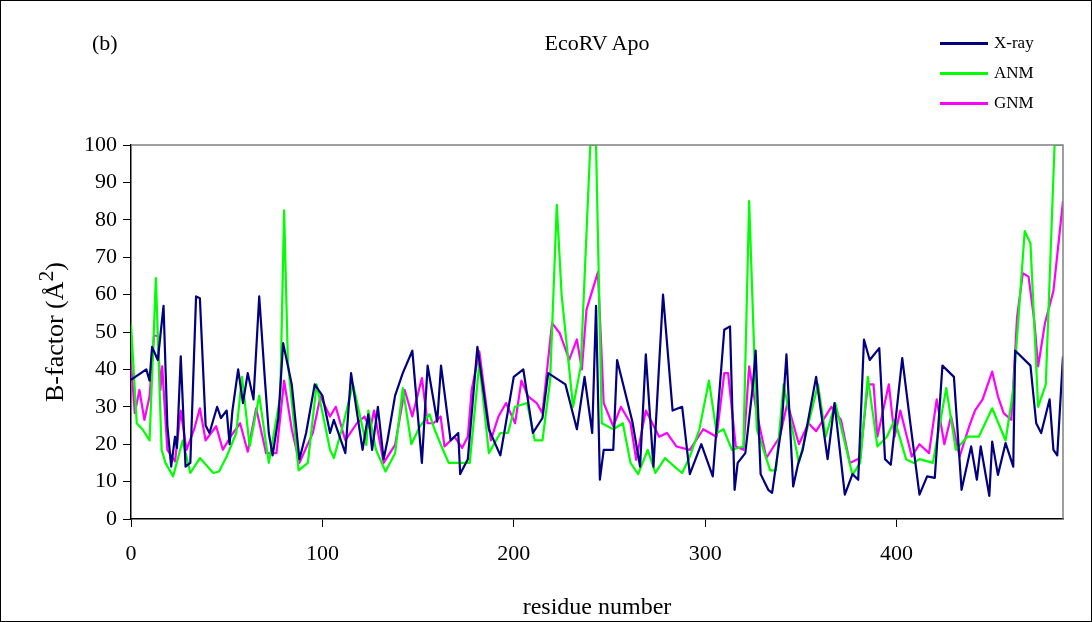  I want to click on legend-label: ANM, so click(1014, 73).